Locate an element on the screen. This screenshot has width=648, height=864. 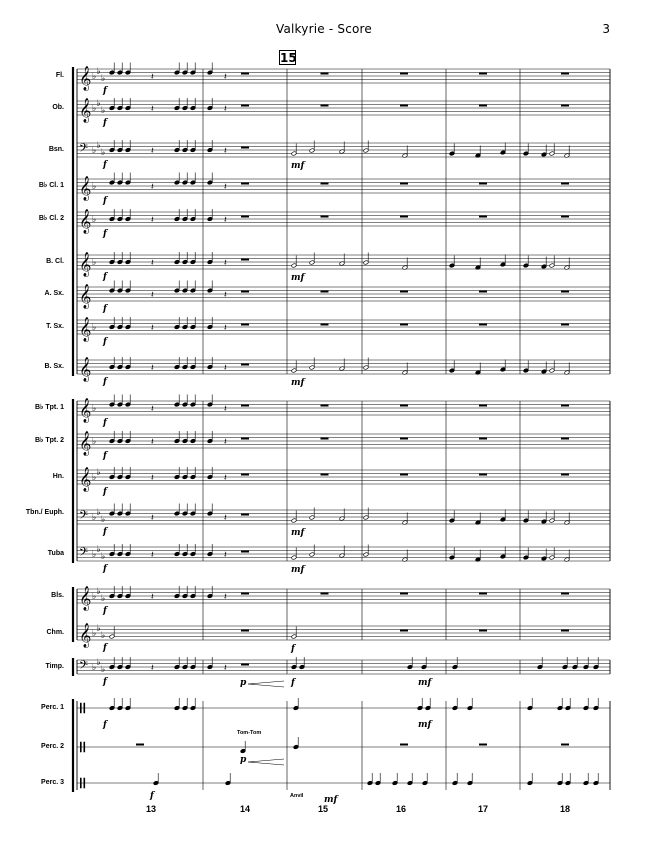
instrument-label: B♭ Tpt. 2 is located at coordinates (49, 440).